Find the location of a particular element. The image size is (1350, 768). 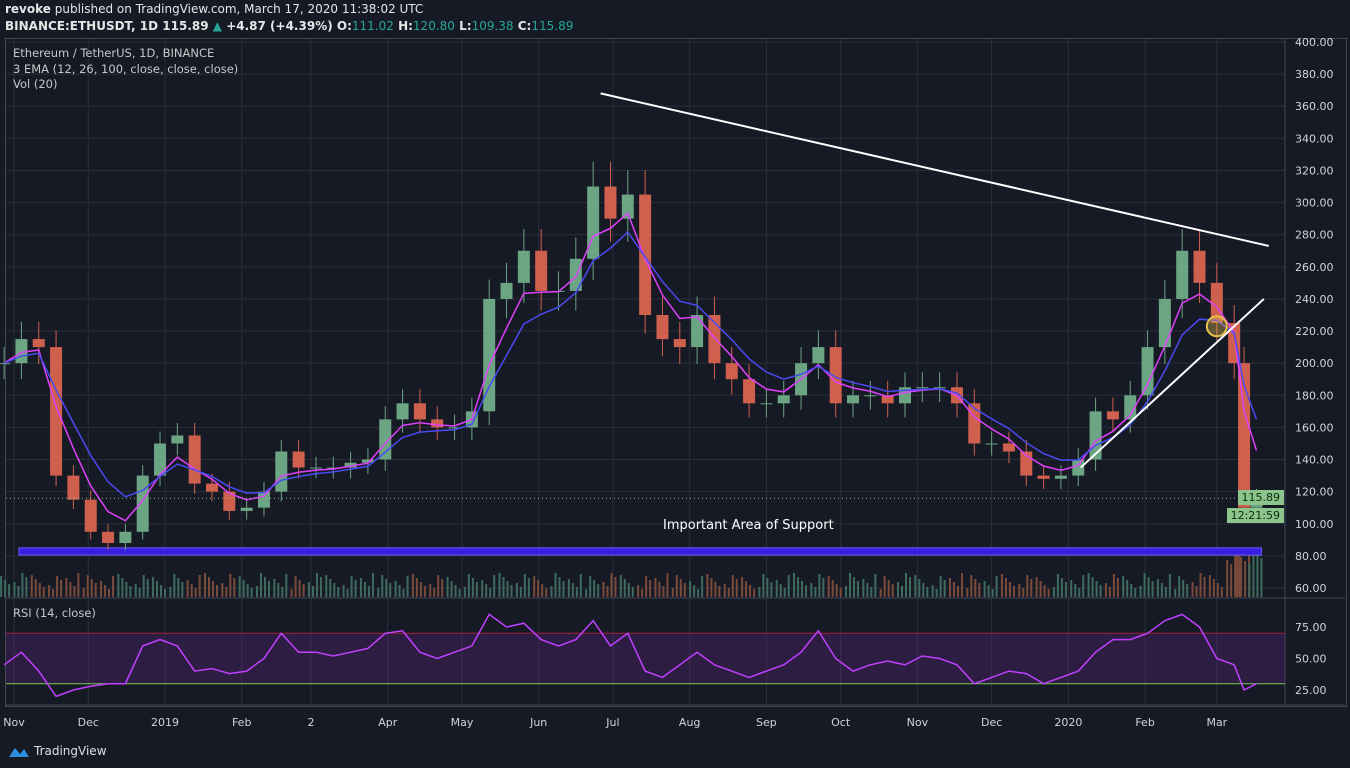

legend-rsi: RSI (14, close) is located at coordinates (54, 613).